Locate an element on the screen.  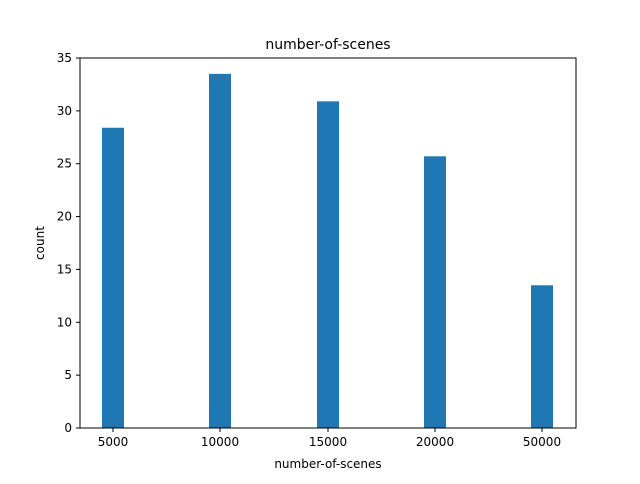
y-tick-label: 35 is located at coordinates (64, 58).